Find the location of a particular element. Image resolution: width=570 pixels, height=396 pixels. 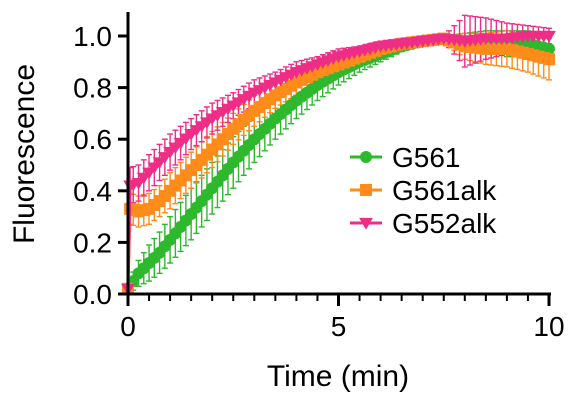

legend-item-G561: G561 is located at coordinates (405, 157).